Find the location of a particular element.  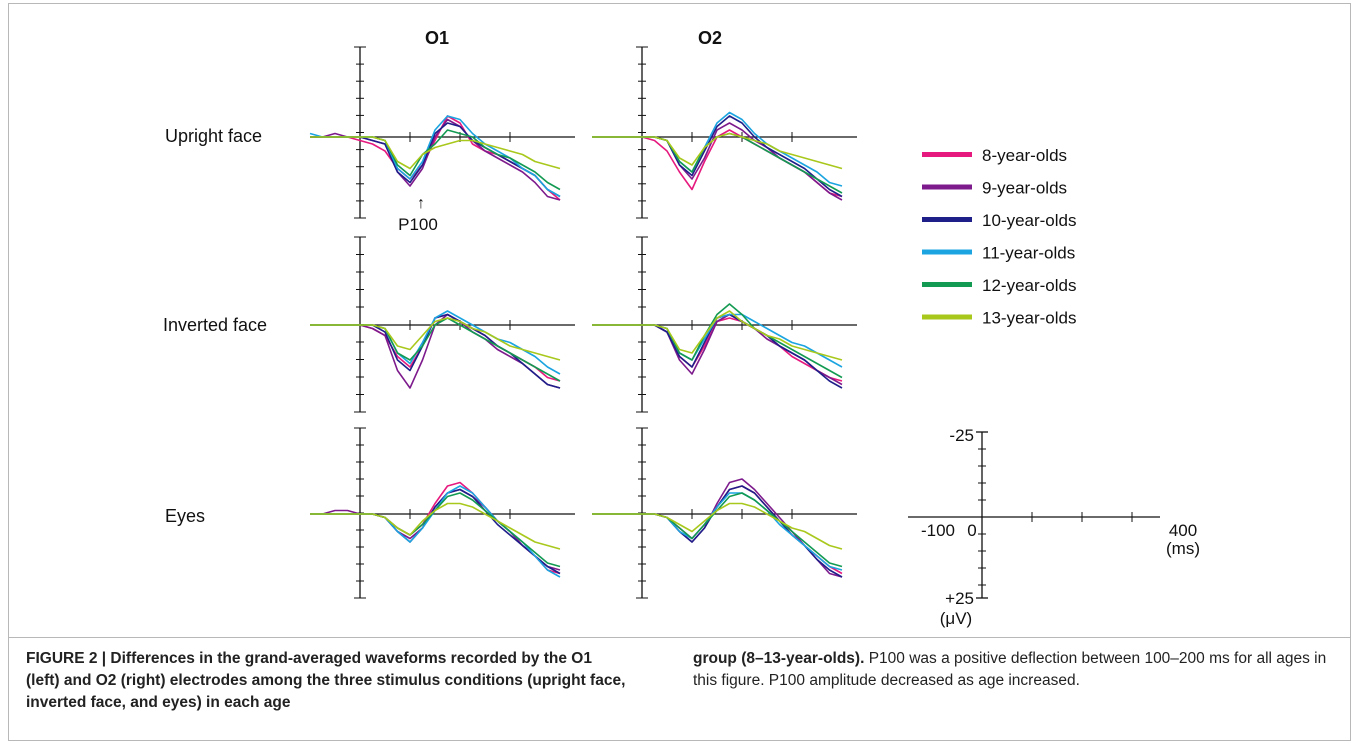

panel-o1-eyes is located at coordinates (442, 513).